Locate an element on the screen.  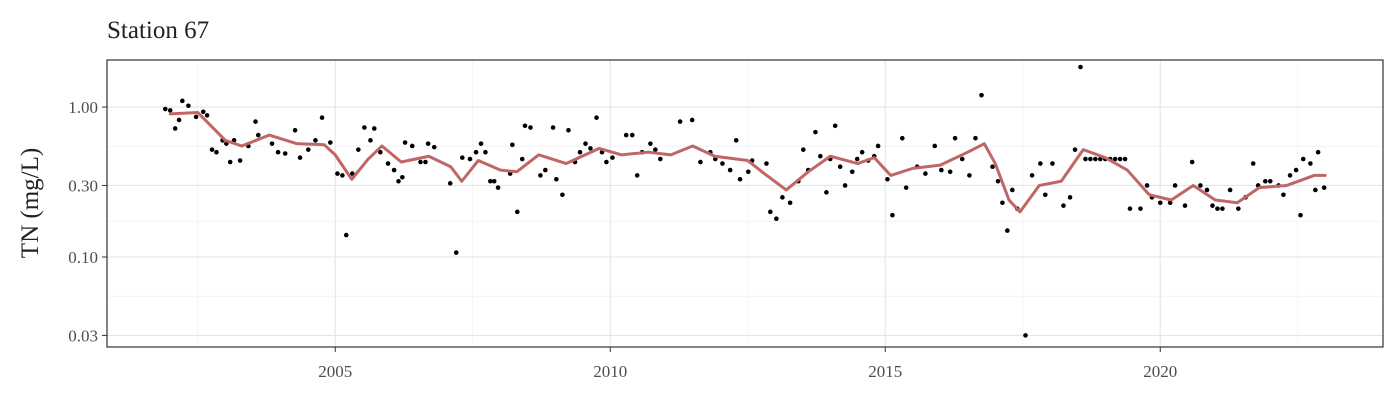
x-tick-label: 2005 is located at coordinates (335, 371).